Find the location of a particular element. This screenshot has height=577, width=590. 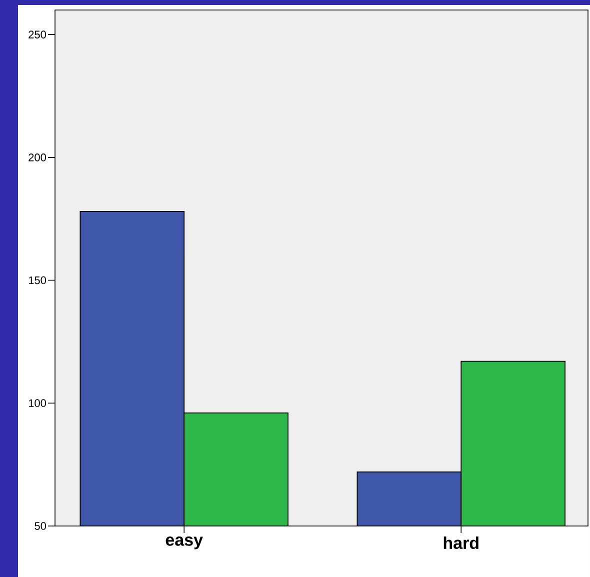

x-tick-label: hard is located at coordinates (461, 543).